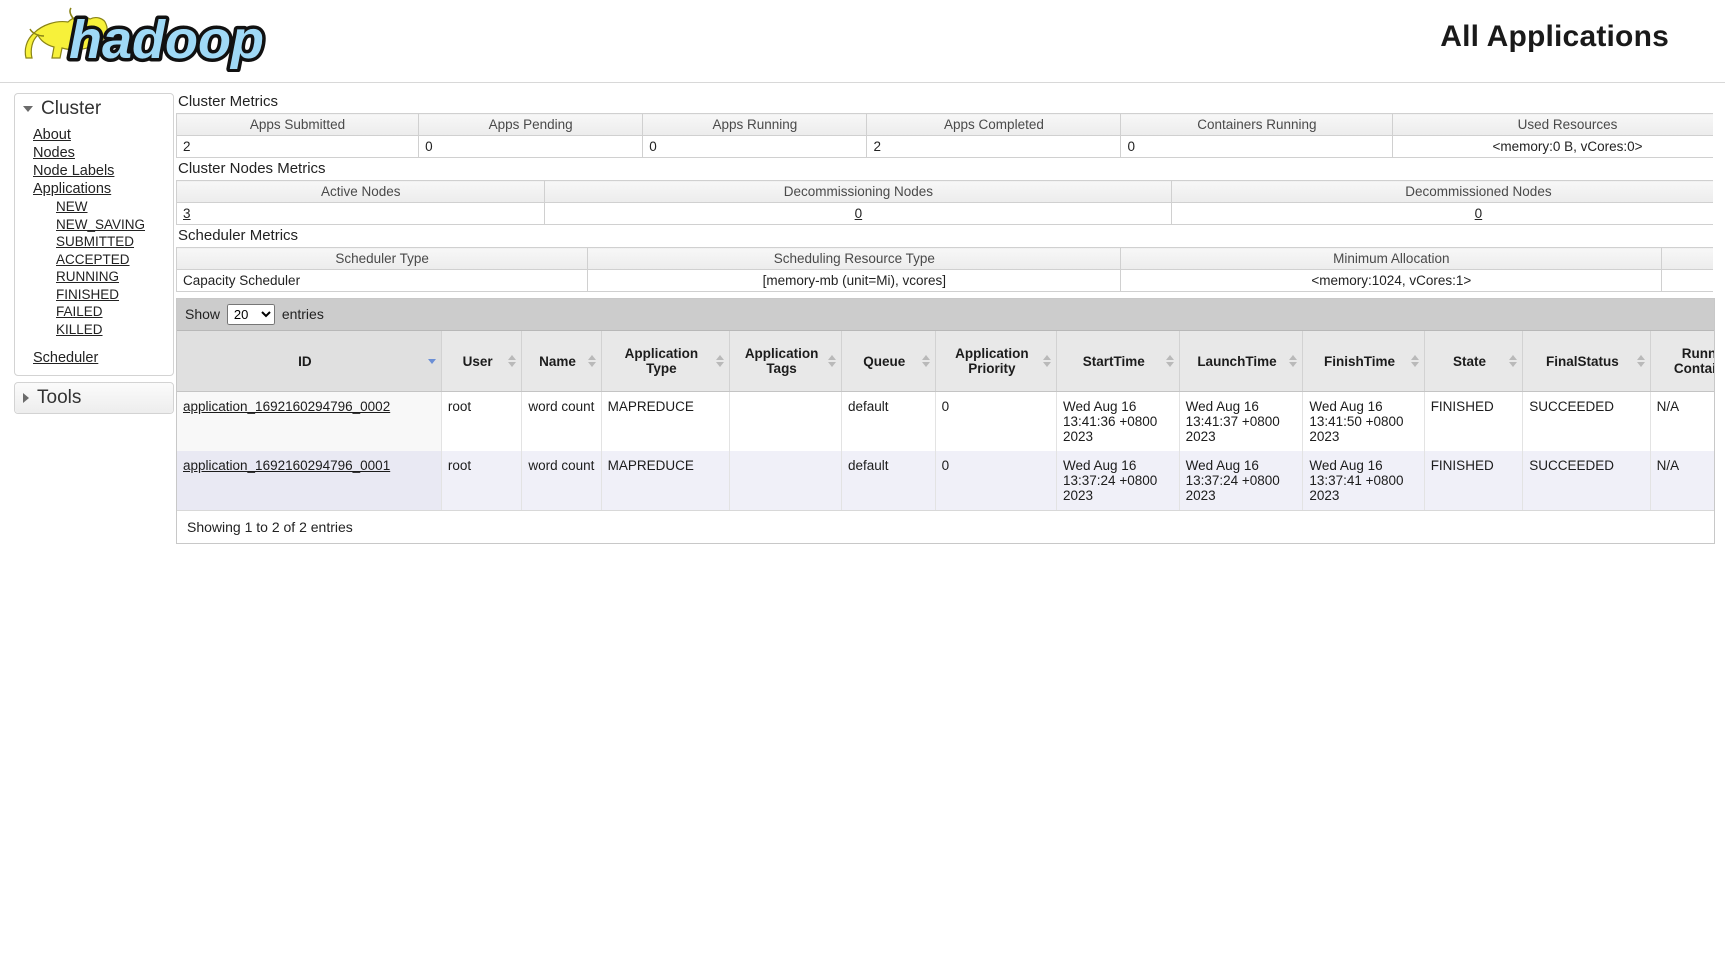  What do you see at coordinates (755, 124) in the screenshot?
I see `th-apps-running: Apps Running` at bounding box center [755, 124].